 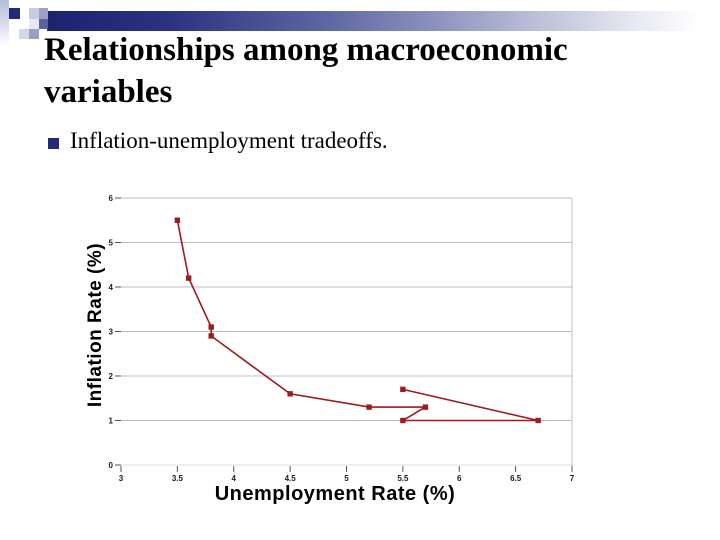 What do you see at coordinates (121, 478) in the screenshot?
I see `x-tick-label: 3` at bounding box center [121, 478].